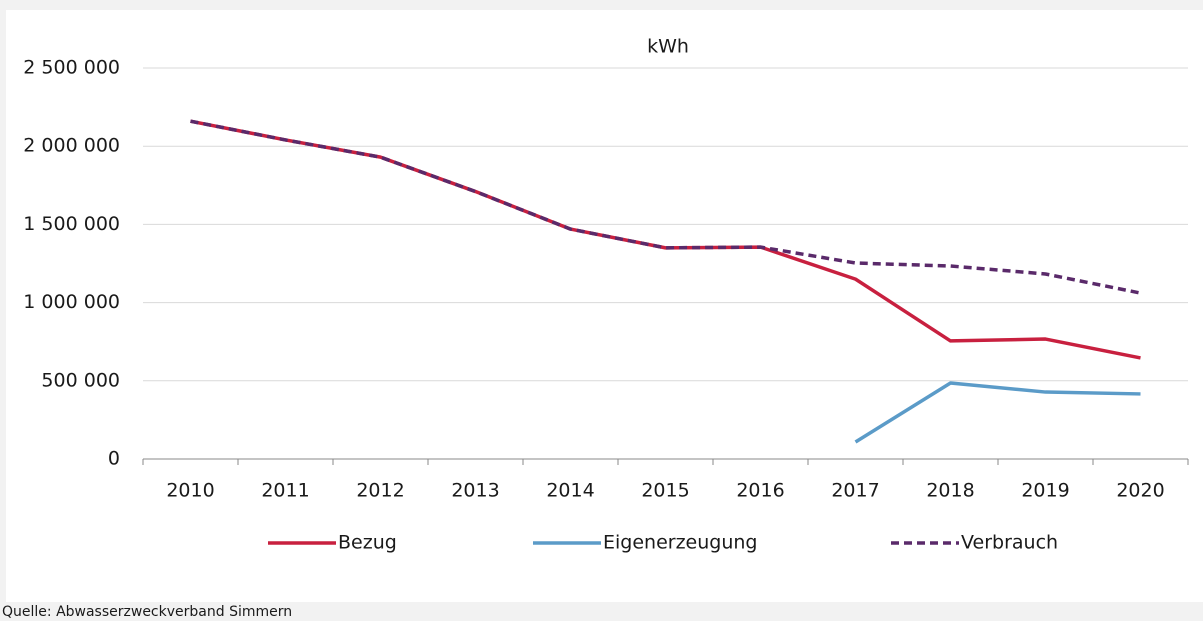 The image size is (1203, 625). What do you see at coordinates (367, 543) in the screenshot?
I see `legend-label: Bezug` at bounding box center [367, 543].